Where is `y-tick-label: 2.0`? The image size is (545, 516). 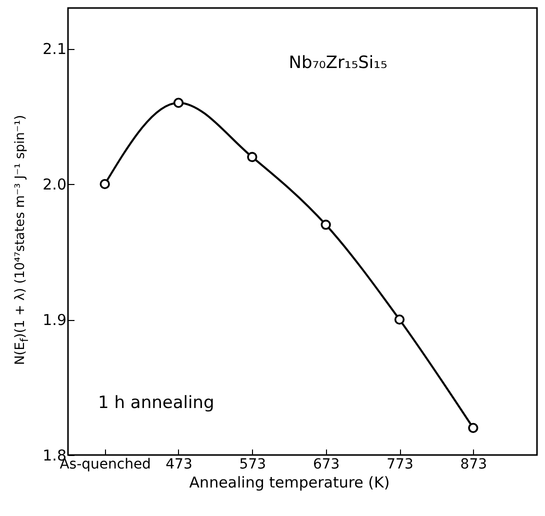
y-tick-label: 2.0 is located at coordinates (54, 185).